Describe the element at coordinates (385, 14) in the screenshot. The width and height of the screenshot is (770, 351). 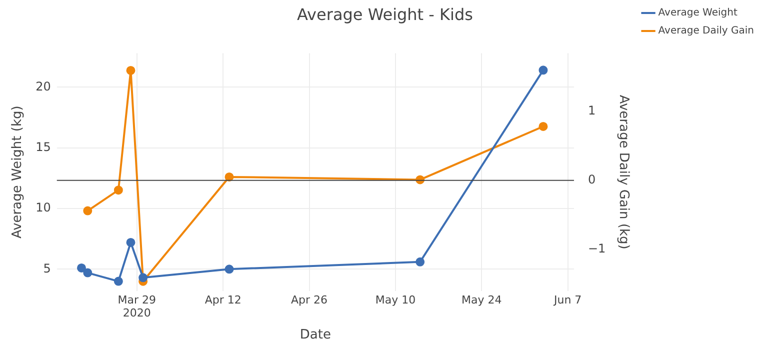
I see `chart-title: Average Weight - Kids` at that location.